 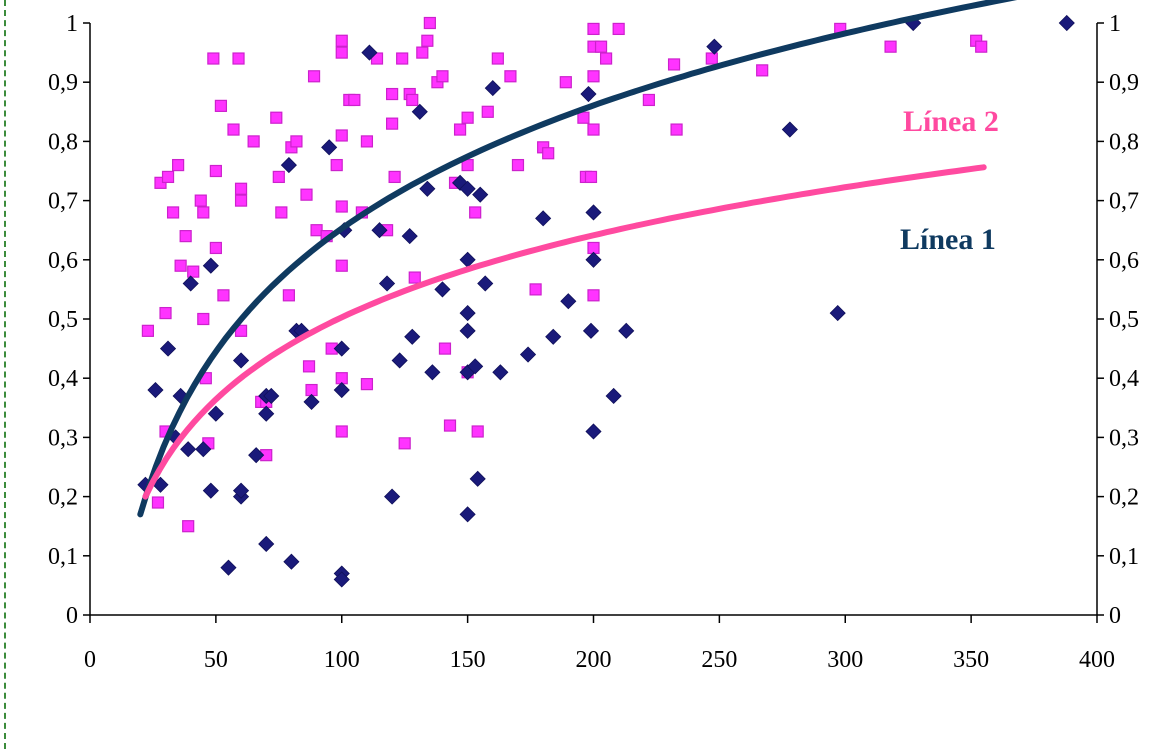 What do you see at coordinates (342, 660) in the screenshot?
I see `x-tick-label: 100` at bounding box center [342, 660].